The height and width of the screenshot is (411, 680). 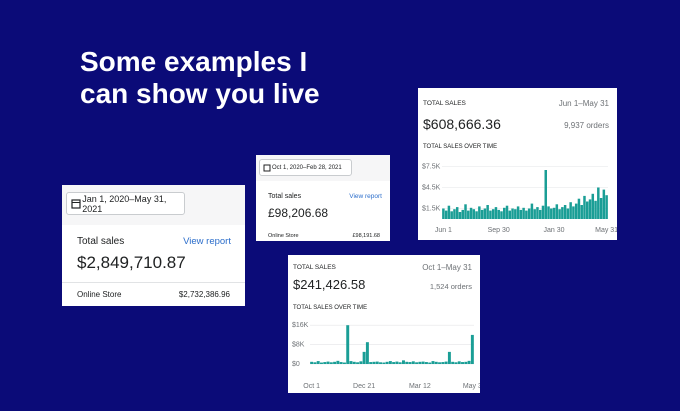 I want to click on card-title: Total sales, so click(x=285, y=196).